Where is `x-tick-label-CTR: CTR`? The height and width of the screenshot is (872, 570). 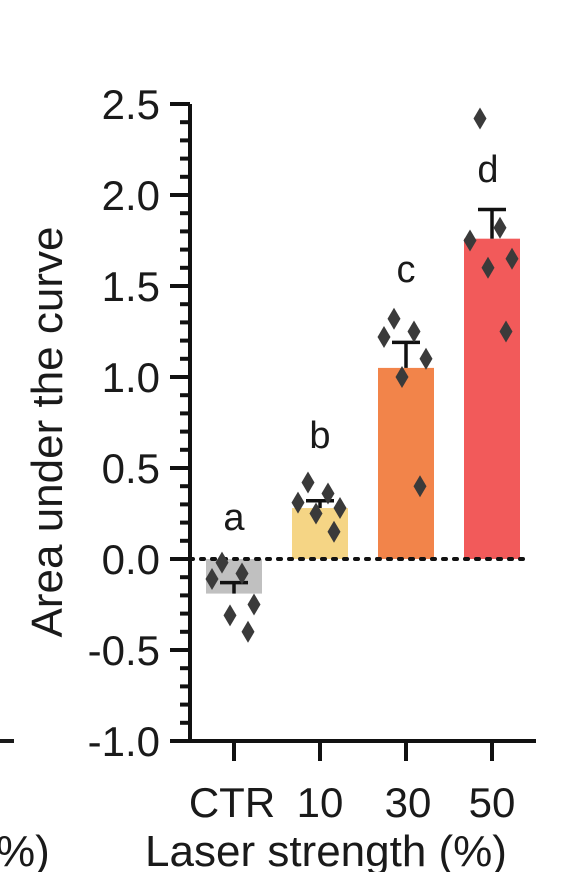
x-tick-label-CTR: CTR is located at coordinates (232, 802).